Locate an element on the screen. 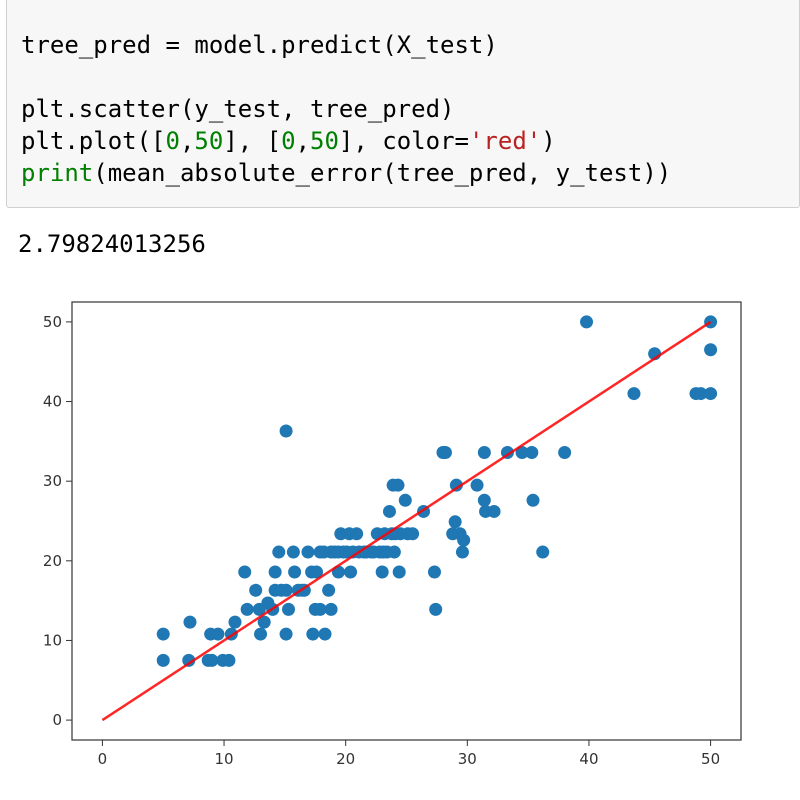  x-tick-label: 40 is located at coordinates (588, 759).